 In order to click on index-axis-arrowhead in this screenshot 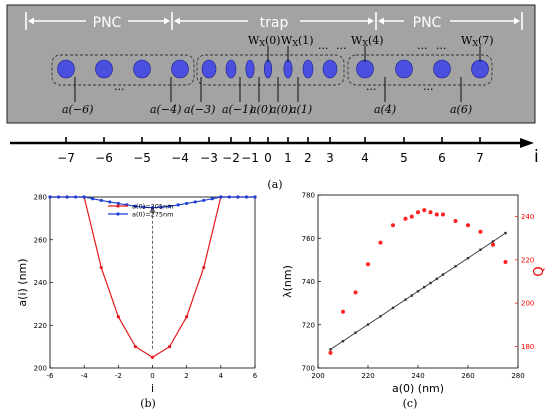, I will do `click(527, 143)`.